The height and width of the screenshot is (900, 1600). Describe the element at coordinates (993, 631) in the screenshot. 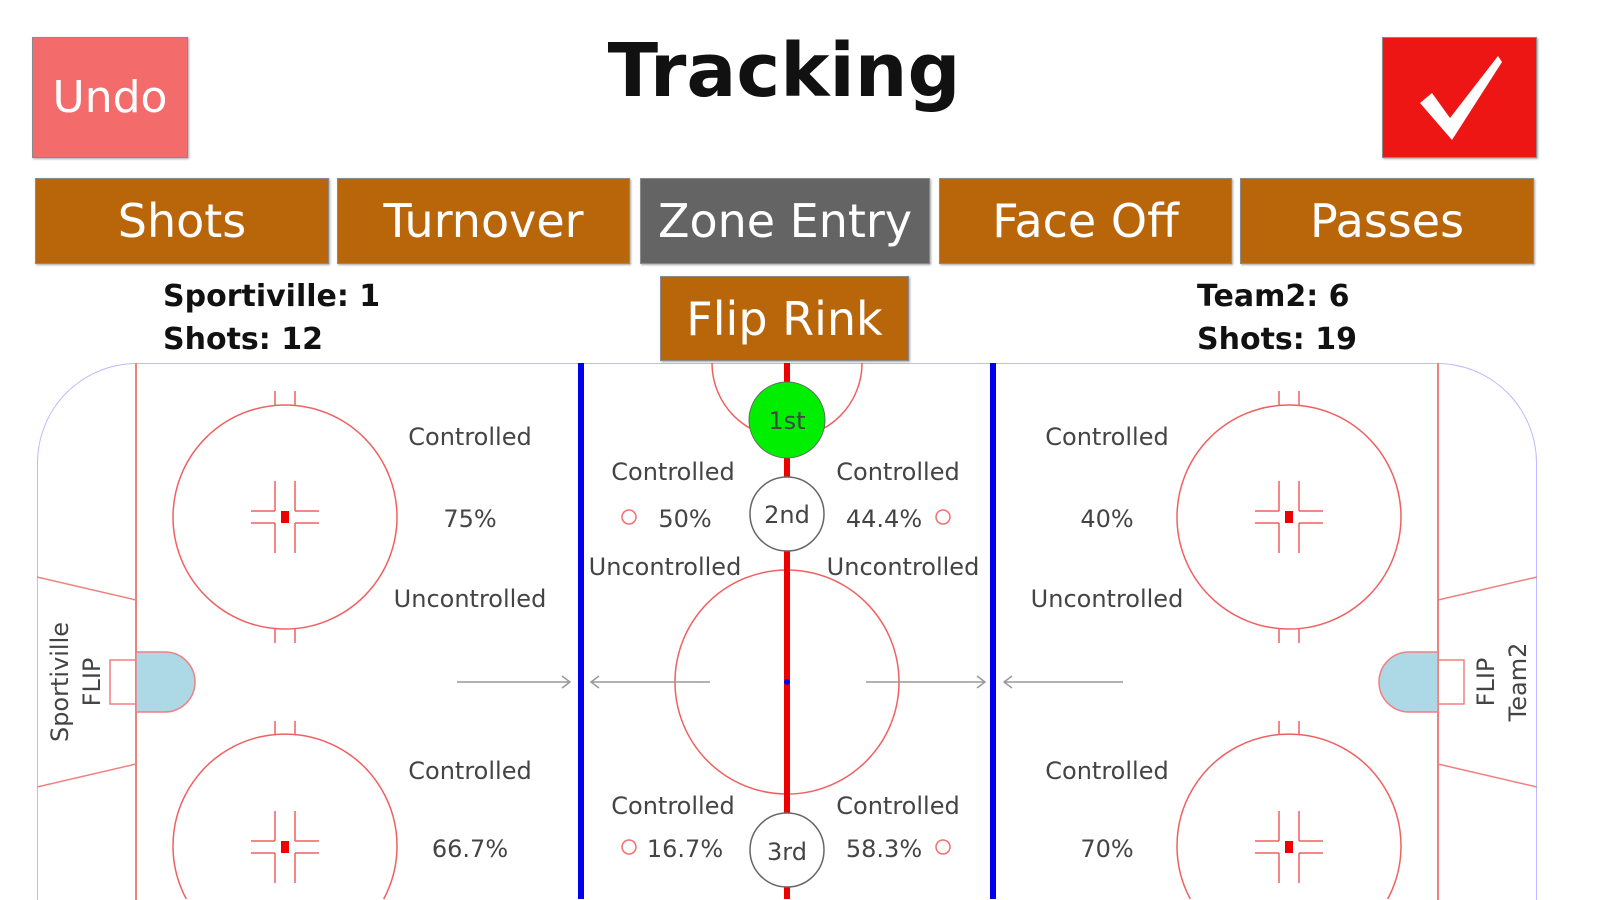

I see `blue-line-right` at that location.